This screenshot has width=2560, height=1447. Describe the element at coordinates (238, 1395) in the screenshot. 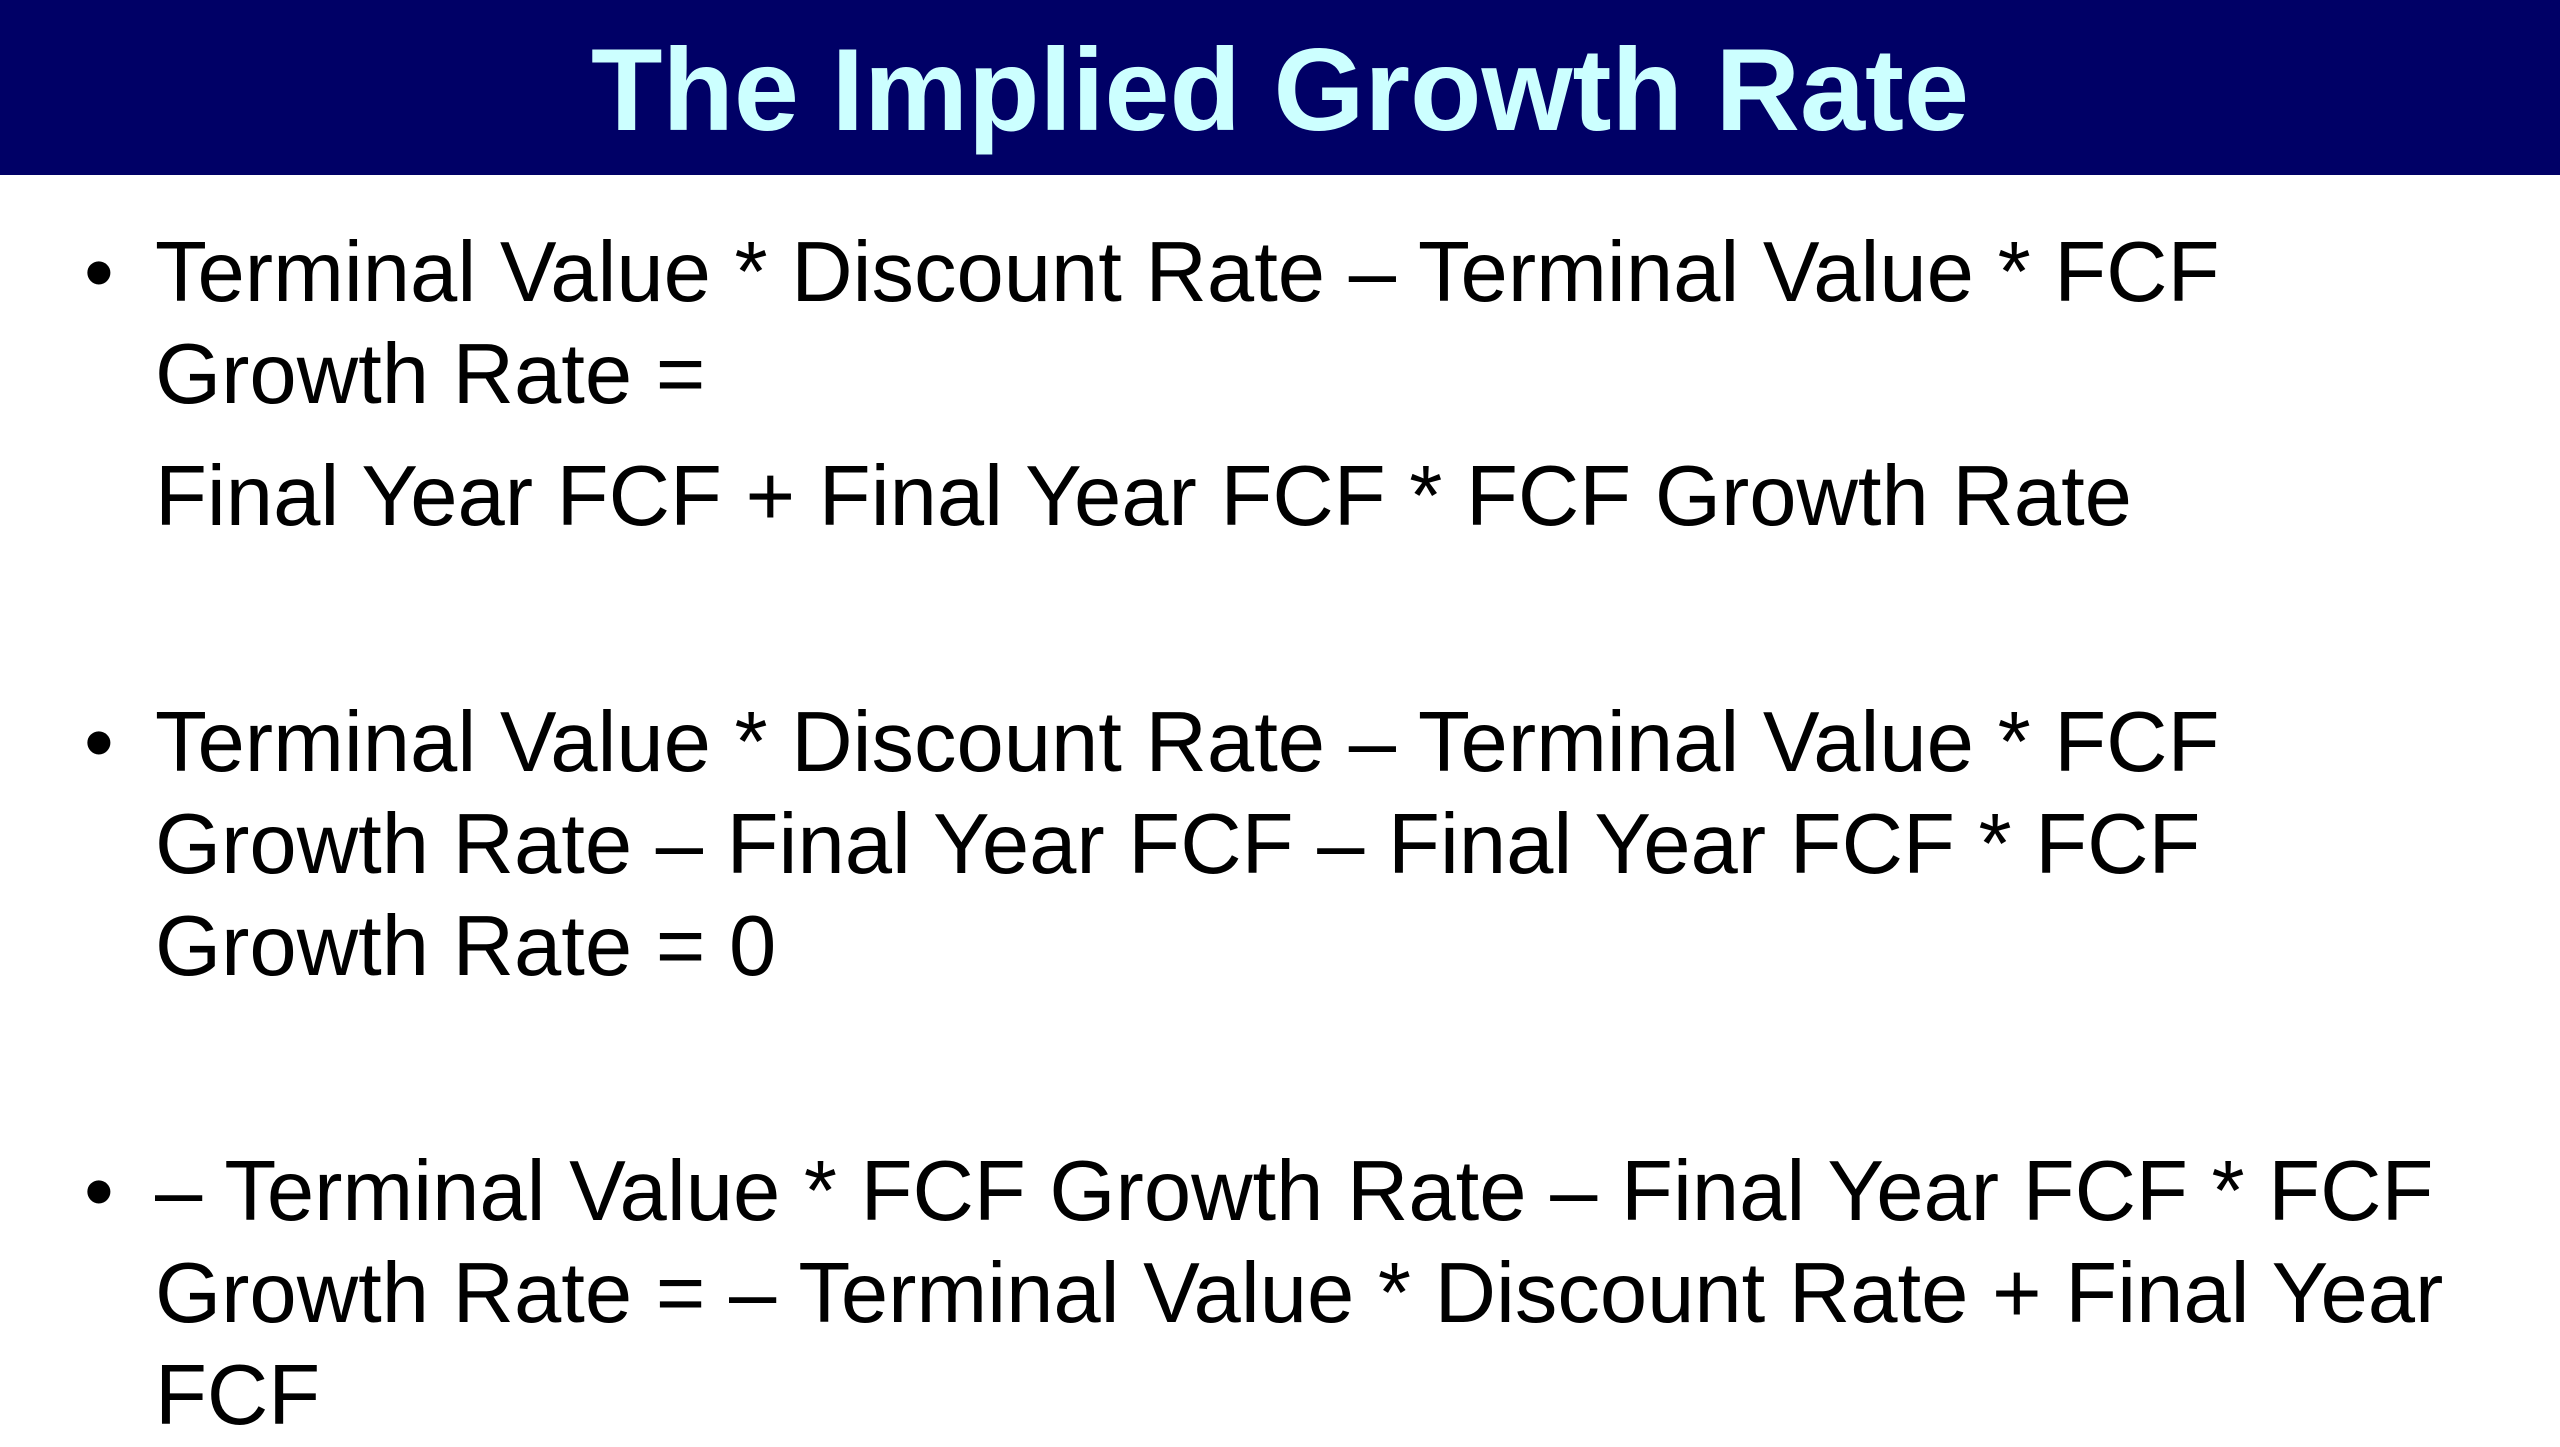

I see `bullet-line: FCF` at that location.